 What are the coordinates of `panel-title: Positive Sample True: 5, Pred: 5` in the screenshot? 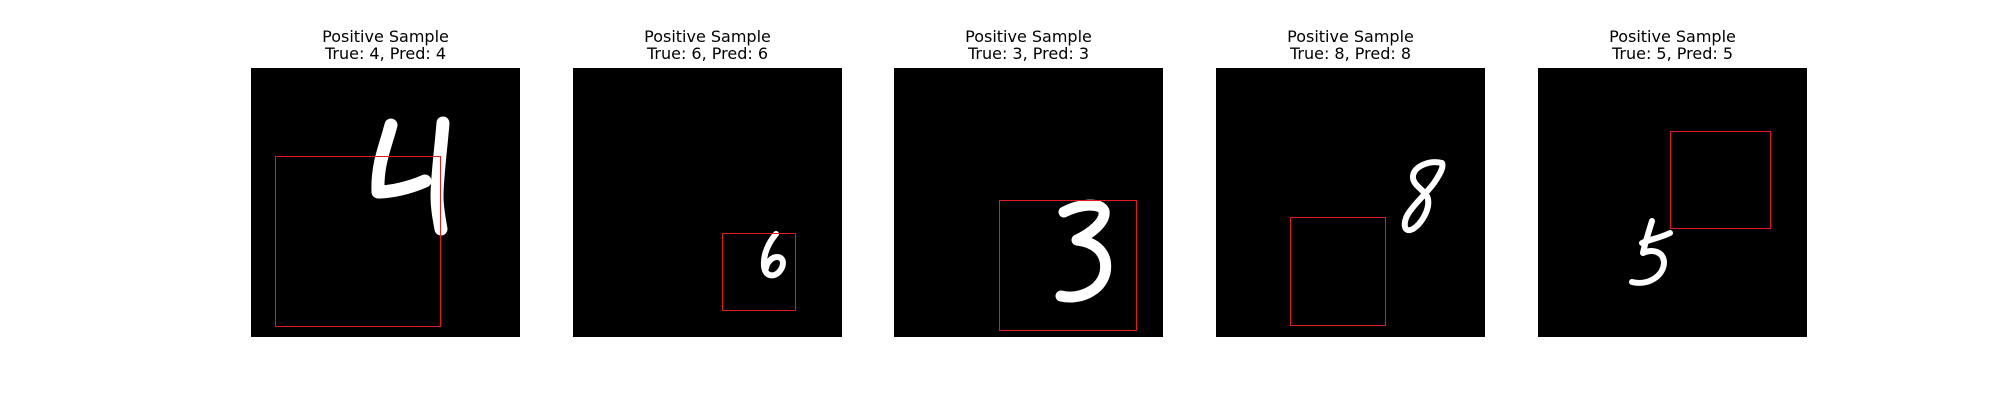 It's located at (1672, 45).